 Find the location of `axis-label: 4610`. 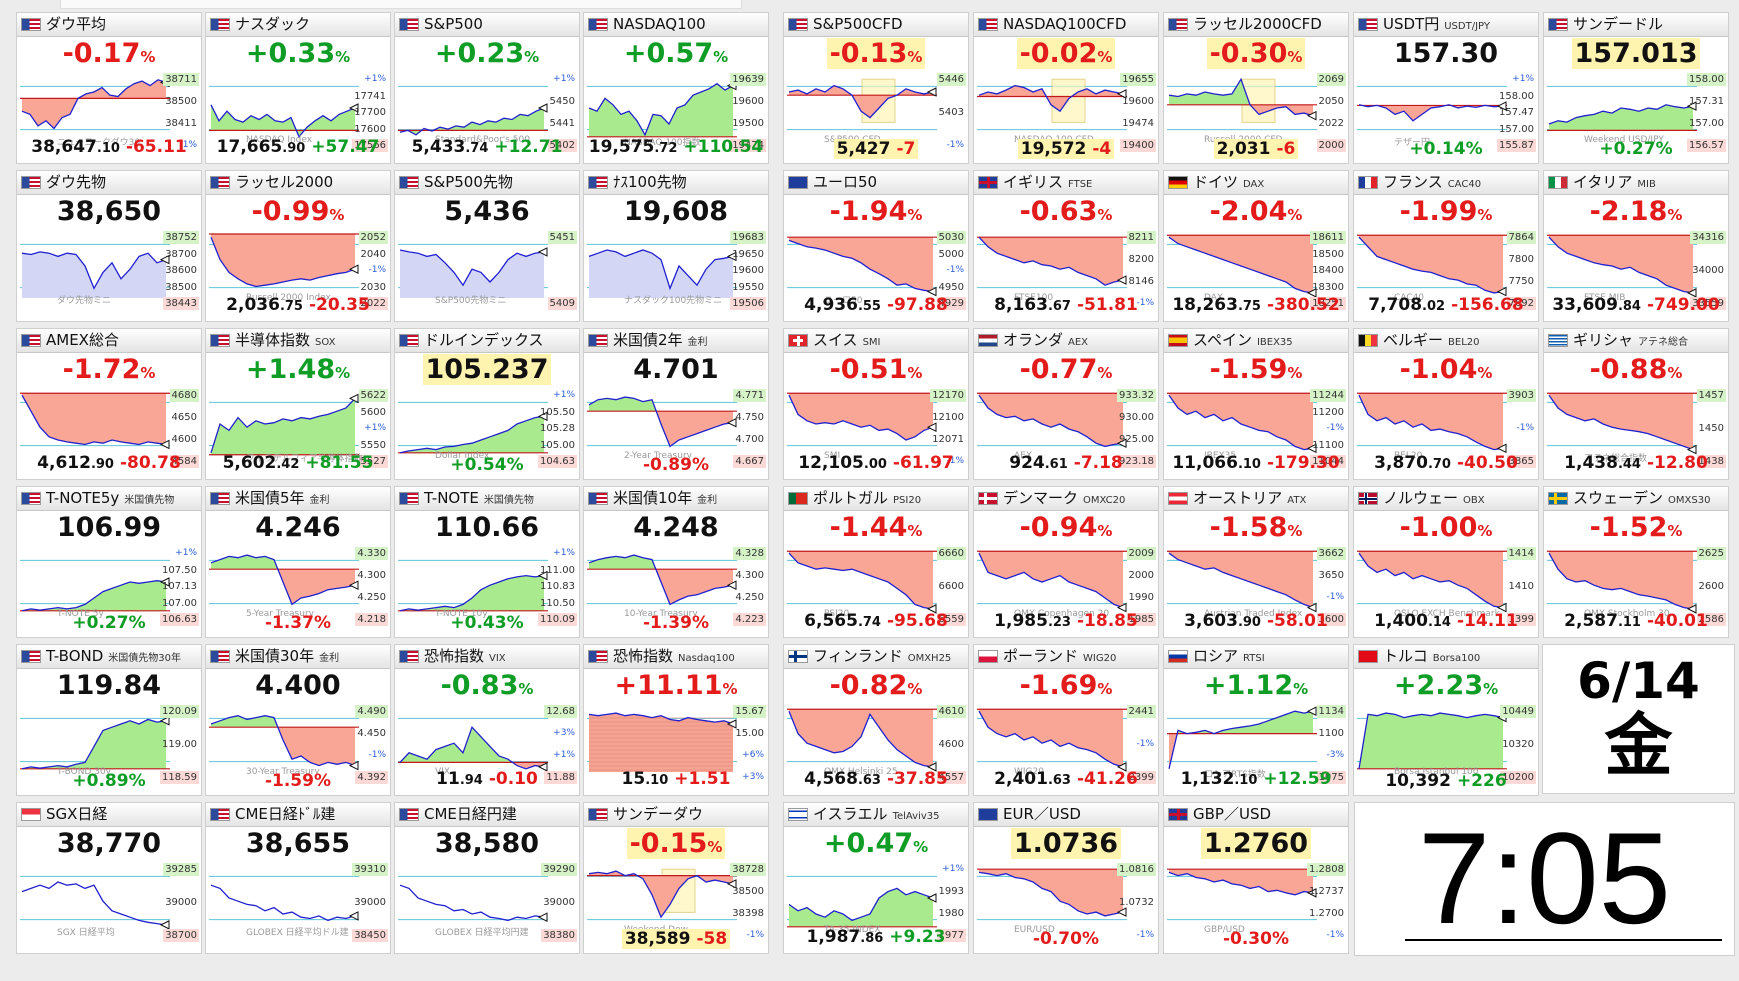

axis-label: 4610 is located at coordinates (951, 711).